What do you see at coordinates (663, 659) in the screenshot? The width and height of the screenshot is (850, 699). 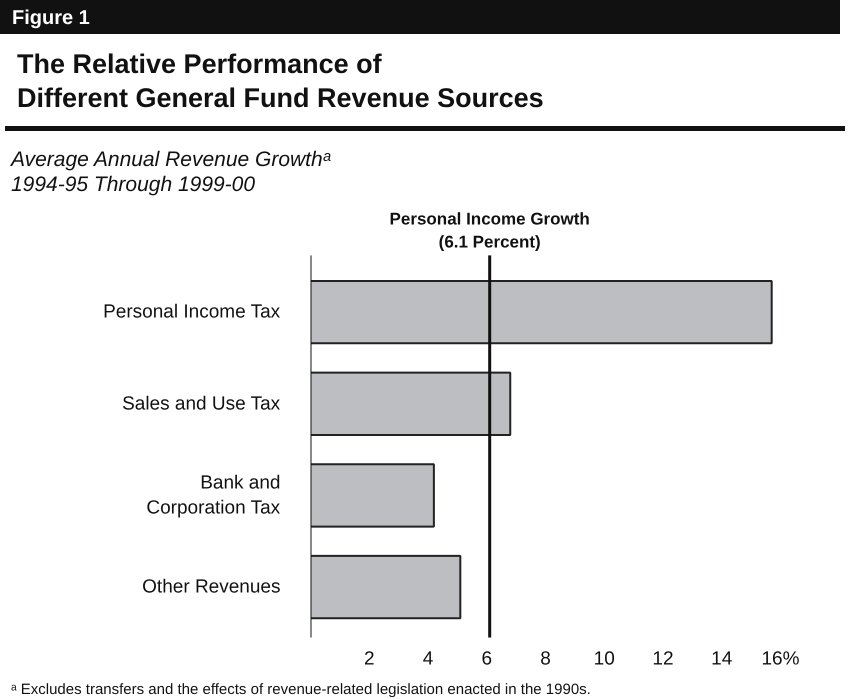 I see `x-tick-label: 12` at bounding box center [663, 659].